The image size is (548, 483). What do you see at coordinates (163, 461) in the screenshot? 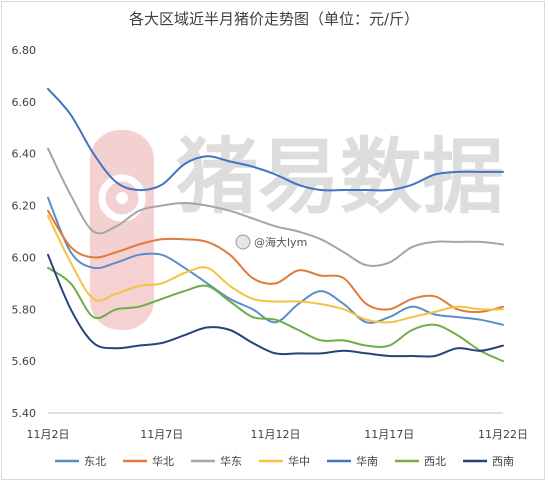
I see `legend-label: 华北` at bounding box center [163, 461].